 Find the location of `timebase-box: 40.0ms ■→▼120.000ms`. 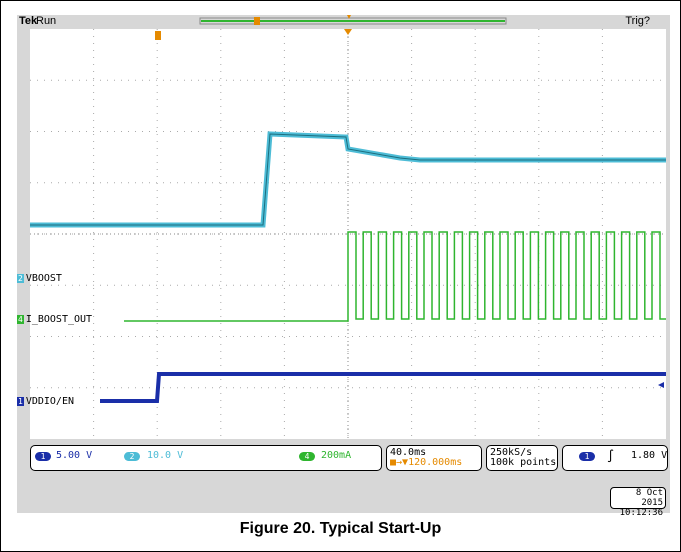

timebase-box: 40.0ms ■→▼120.000ms is located at coordinates (434, 458).